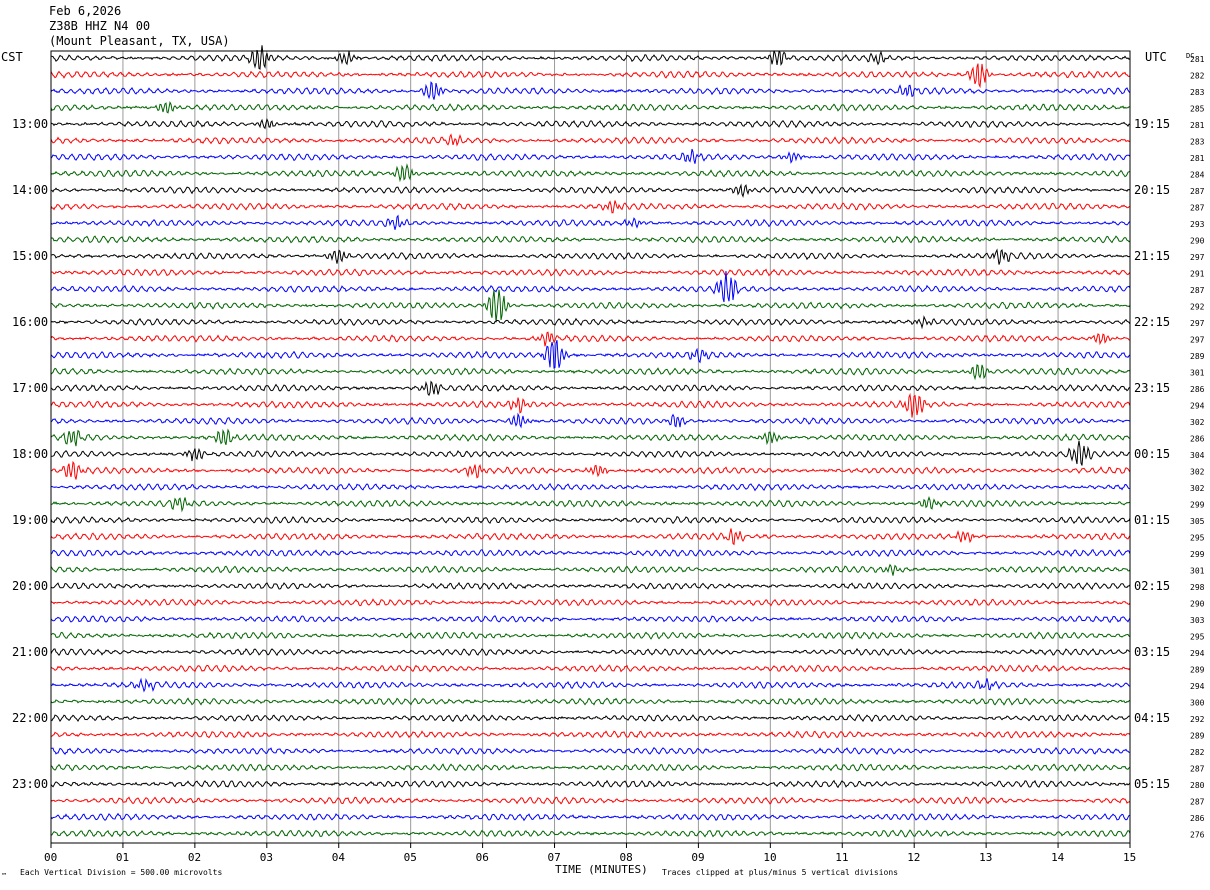 The image size is (1210, 890). I want to click on dc-offset-value: 282, so click(1197, 752).